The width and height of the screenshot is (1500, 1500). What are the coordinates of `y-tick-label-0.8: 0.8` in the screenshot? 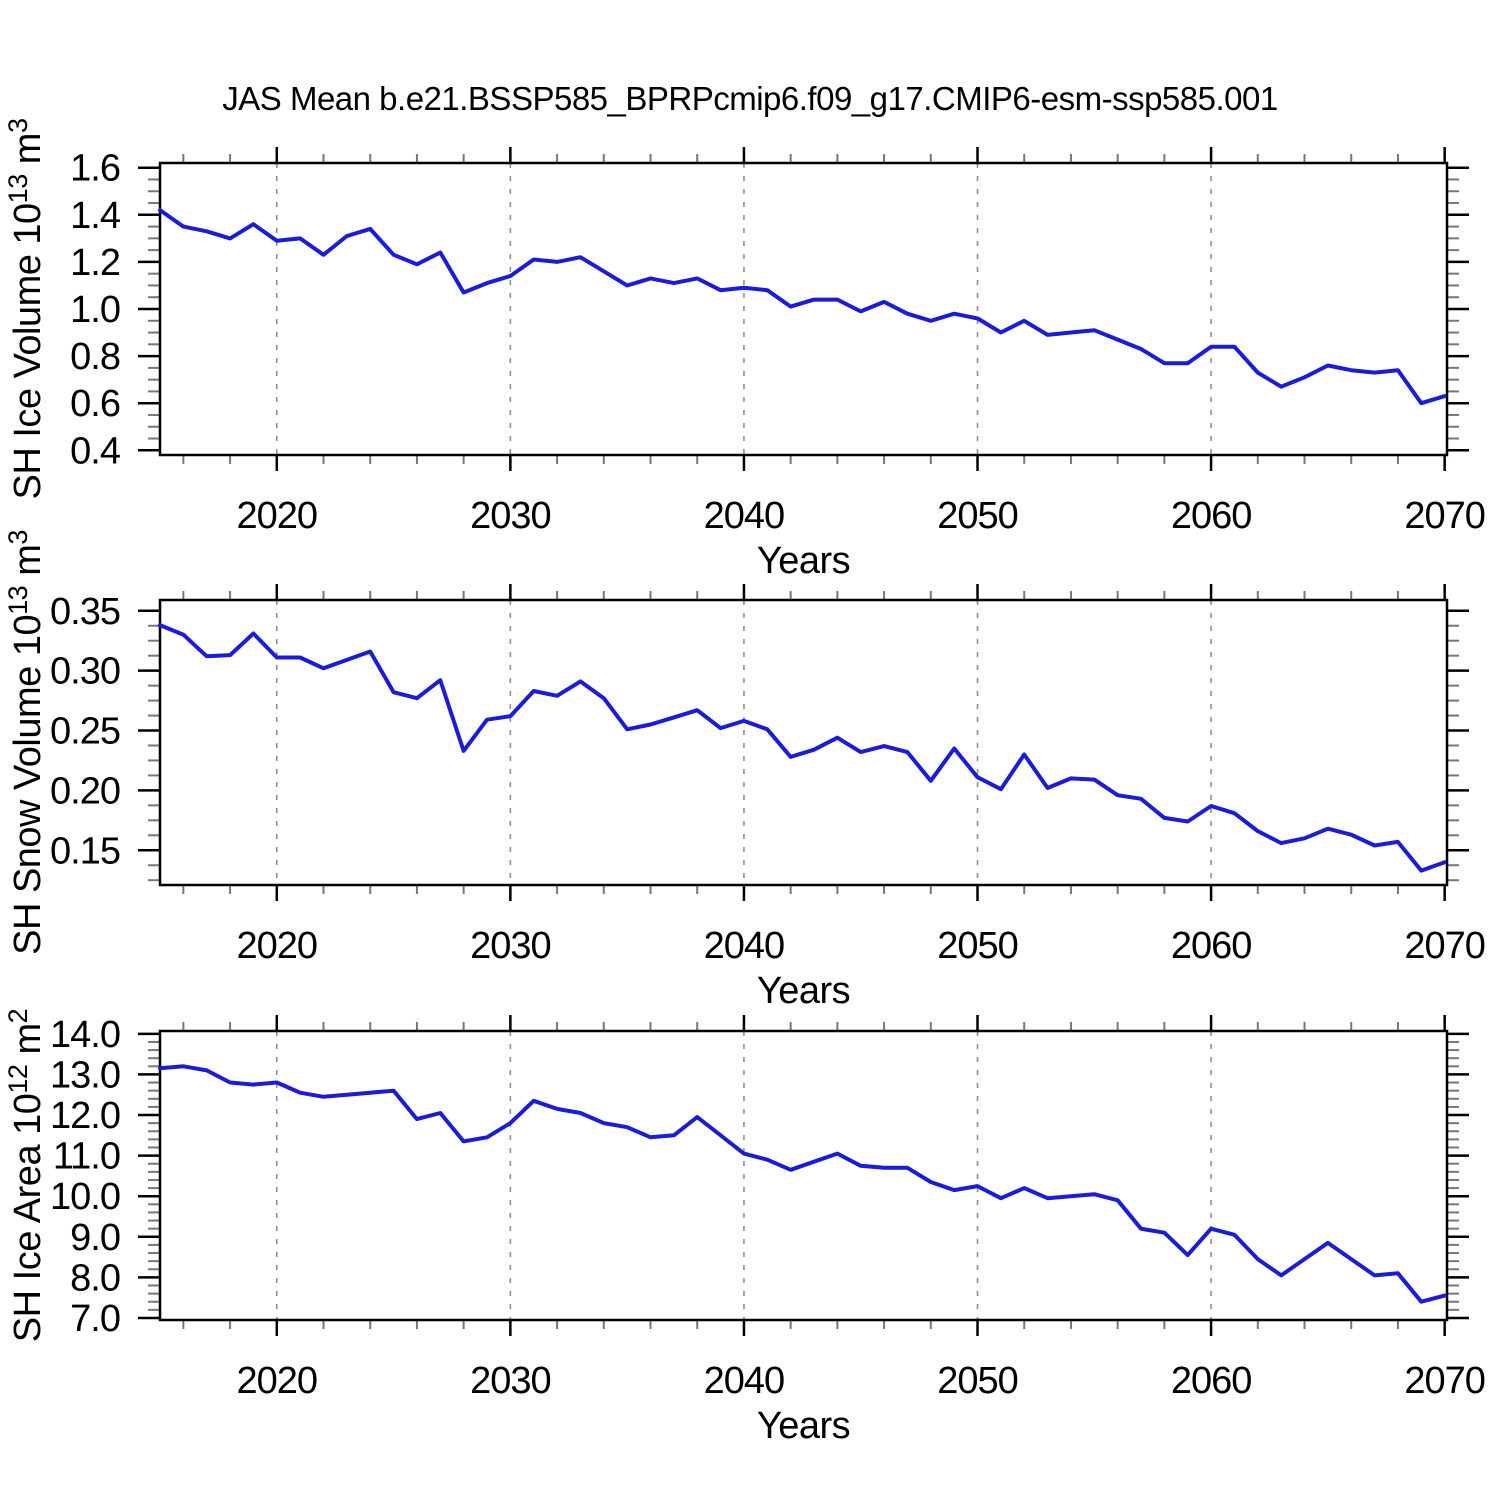 It's located at (95, 357).